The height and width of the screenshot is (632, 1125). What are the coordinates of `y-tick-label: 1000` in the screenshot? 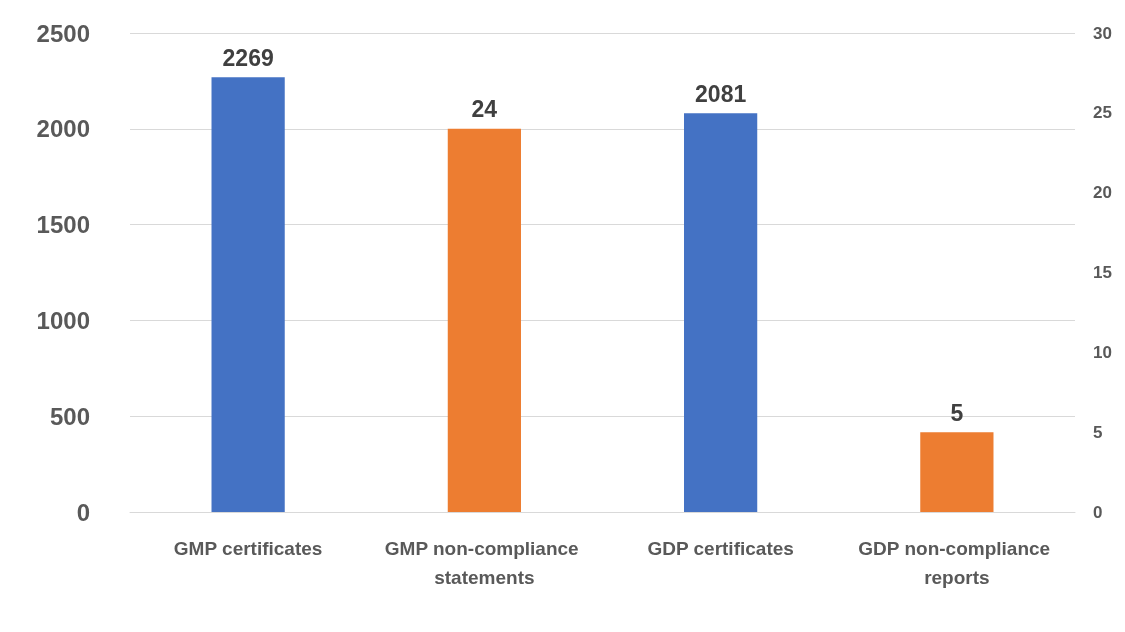 It's located at (63, 320).